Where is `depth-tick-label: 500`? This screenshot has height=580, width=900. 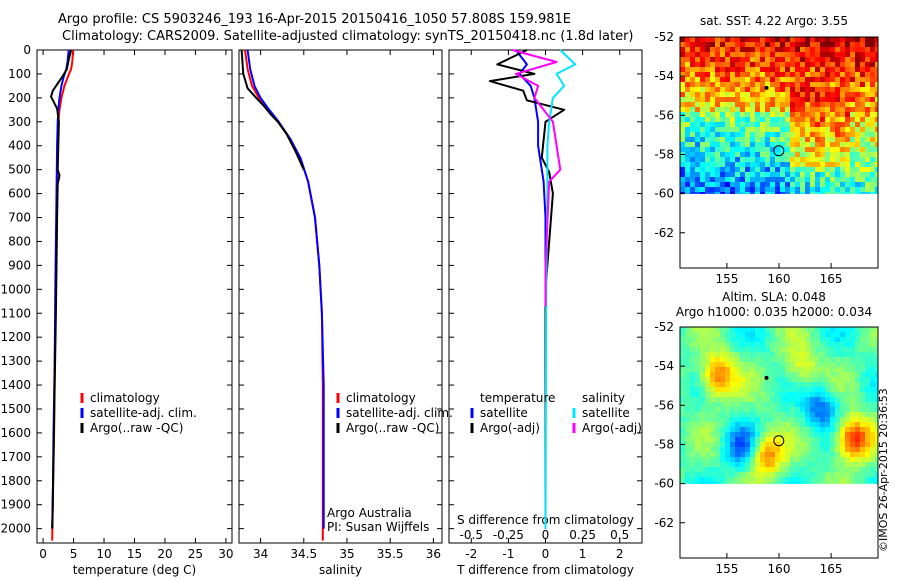 depth-tick-label: 500 is located at coordinates (19, 170).